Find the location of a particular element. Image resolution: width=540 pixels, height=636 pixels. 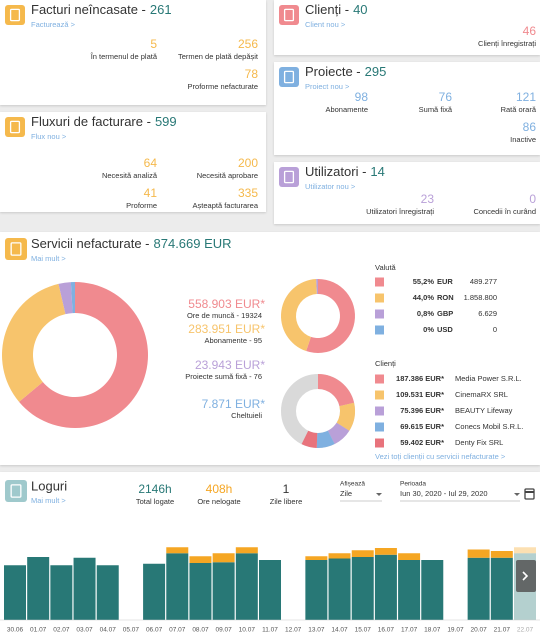

card-title-count: 14 is located at coordinates (377, 171).